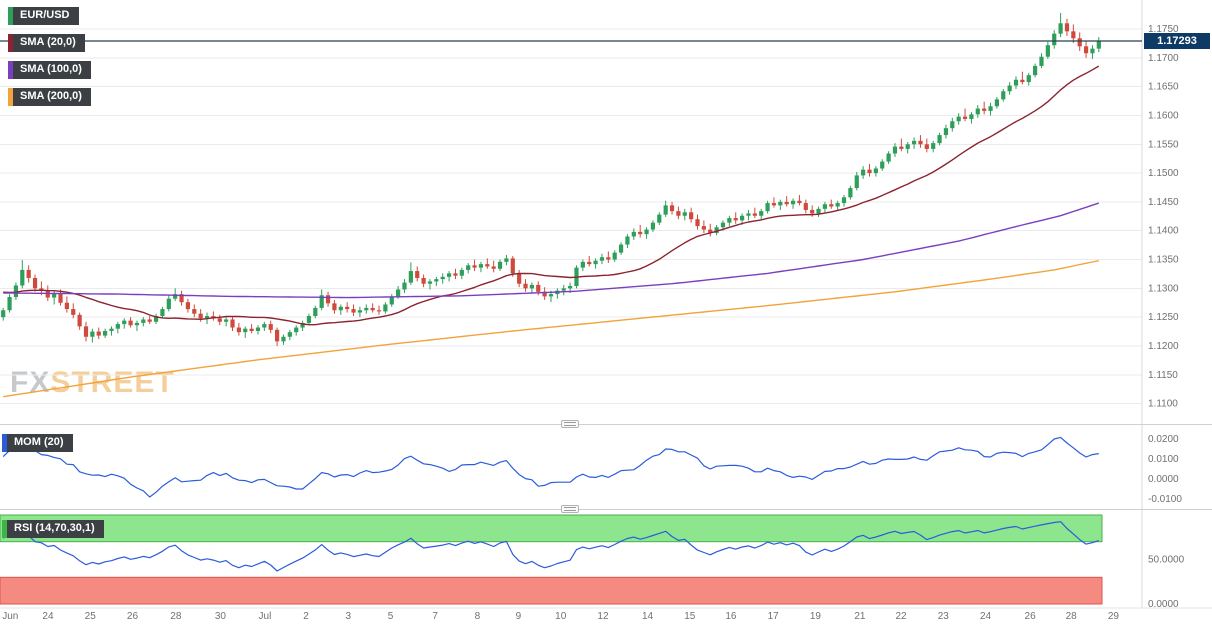 The width and height of the screenshot is (1212, 630). Describe the element at coordinates (92, 383) in the screenshot. I see `fxstreet-watermark: FXSTREET` at that location.